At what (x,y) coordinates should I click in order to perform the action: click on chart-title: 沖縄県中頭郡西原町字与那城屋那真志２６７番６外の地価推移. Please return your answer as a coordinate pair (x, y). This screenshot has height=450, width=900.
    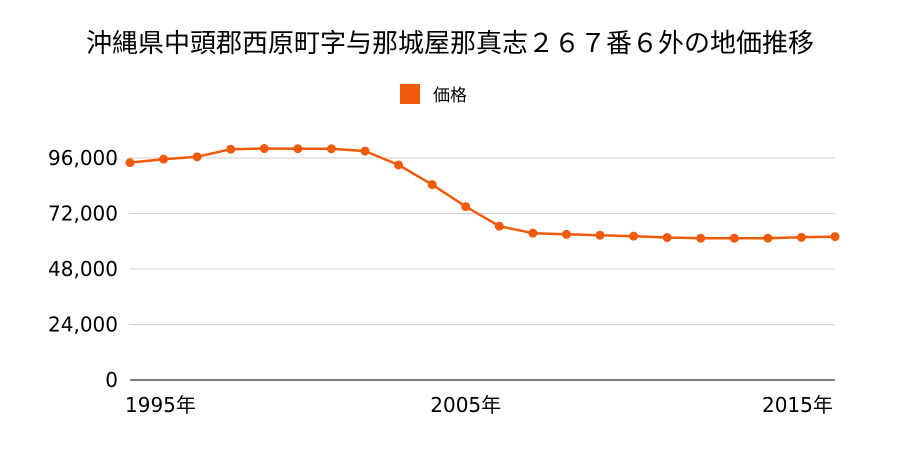
    Looking at the image, I should click on (450, 44).